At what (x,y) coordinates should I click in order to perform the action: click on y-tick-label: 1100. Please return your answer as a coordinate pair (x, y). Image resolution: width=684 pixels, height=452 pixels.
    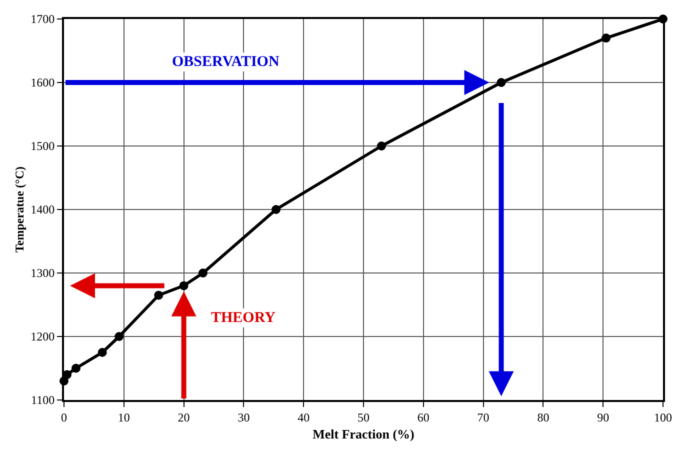
    Looking at the image, I should click on (43, 400).